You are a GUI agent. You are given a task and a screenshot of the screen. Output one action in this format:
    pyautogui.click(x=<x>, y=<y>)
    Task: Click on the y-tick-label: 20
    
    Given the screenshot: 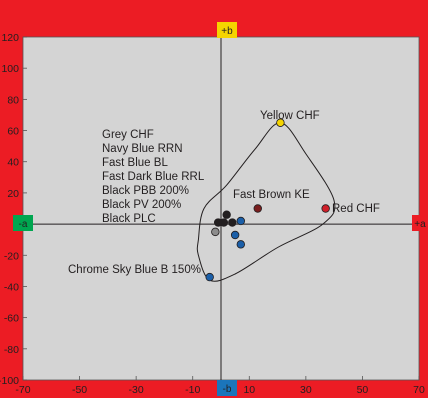 What is the action you would take?
    pyautogui.click(x=13, y=194)
    